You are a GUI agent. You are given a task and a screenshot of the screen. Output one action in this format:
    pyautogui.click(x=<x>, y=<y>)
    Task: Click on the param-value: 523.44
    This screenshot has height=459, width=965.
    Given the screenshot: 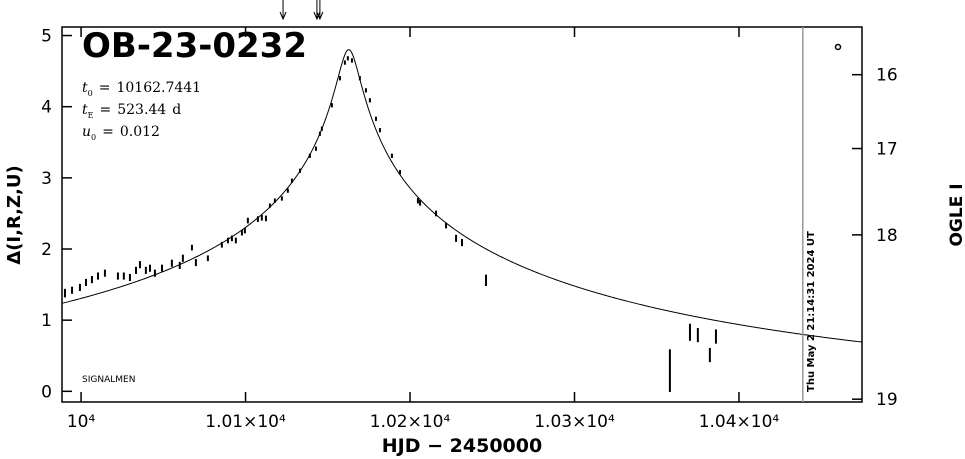 What is the action you would take?
    pyautogui.click(x=141, y=110)
    